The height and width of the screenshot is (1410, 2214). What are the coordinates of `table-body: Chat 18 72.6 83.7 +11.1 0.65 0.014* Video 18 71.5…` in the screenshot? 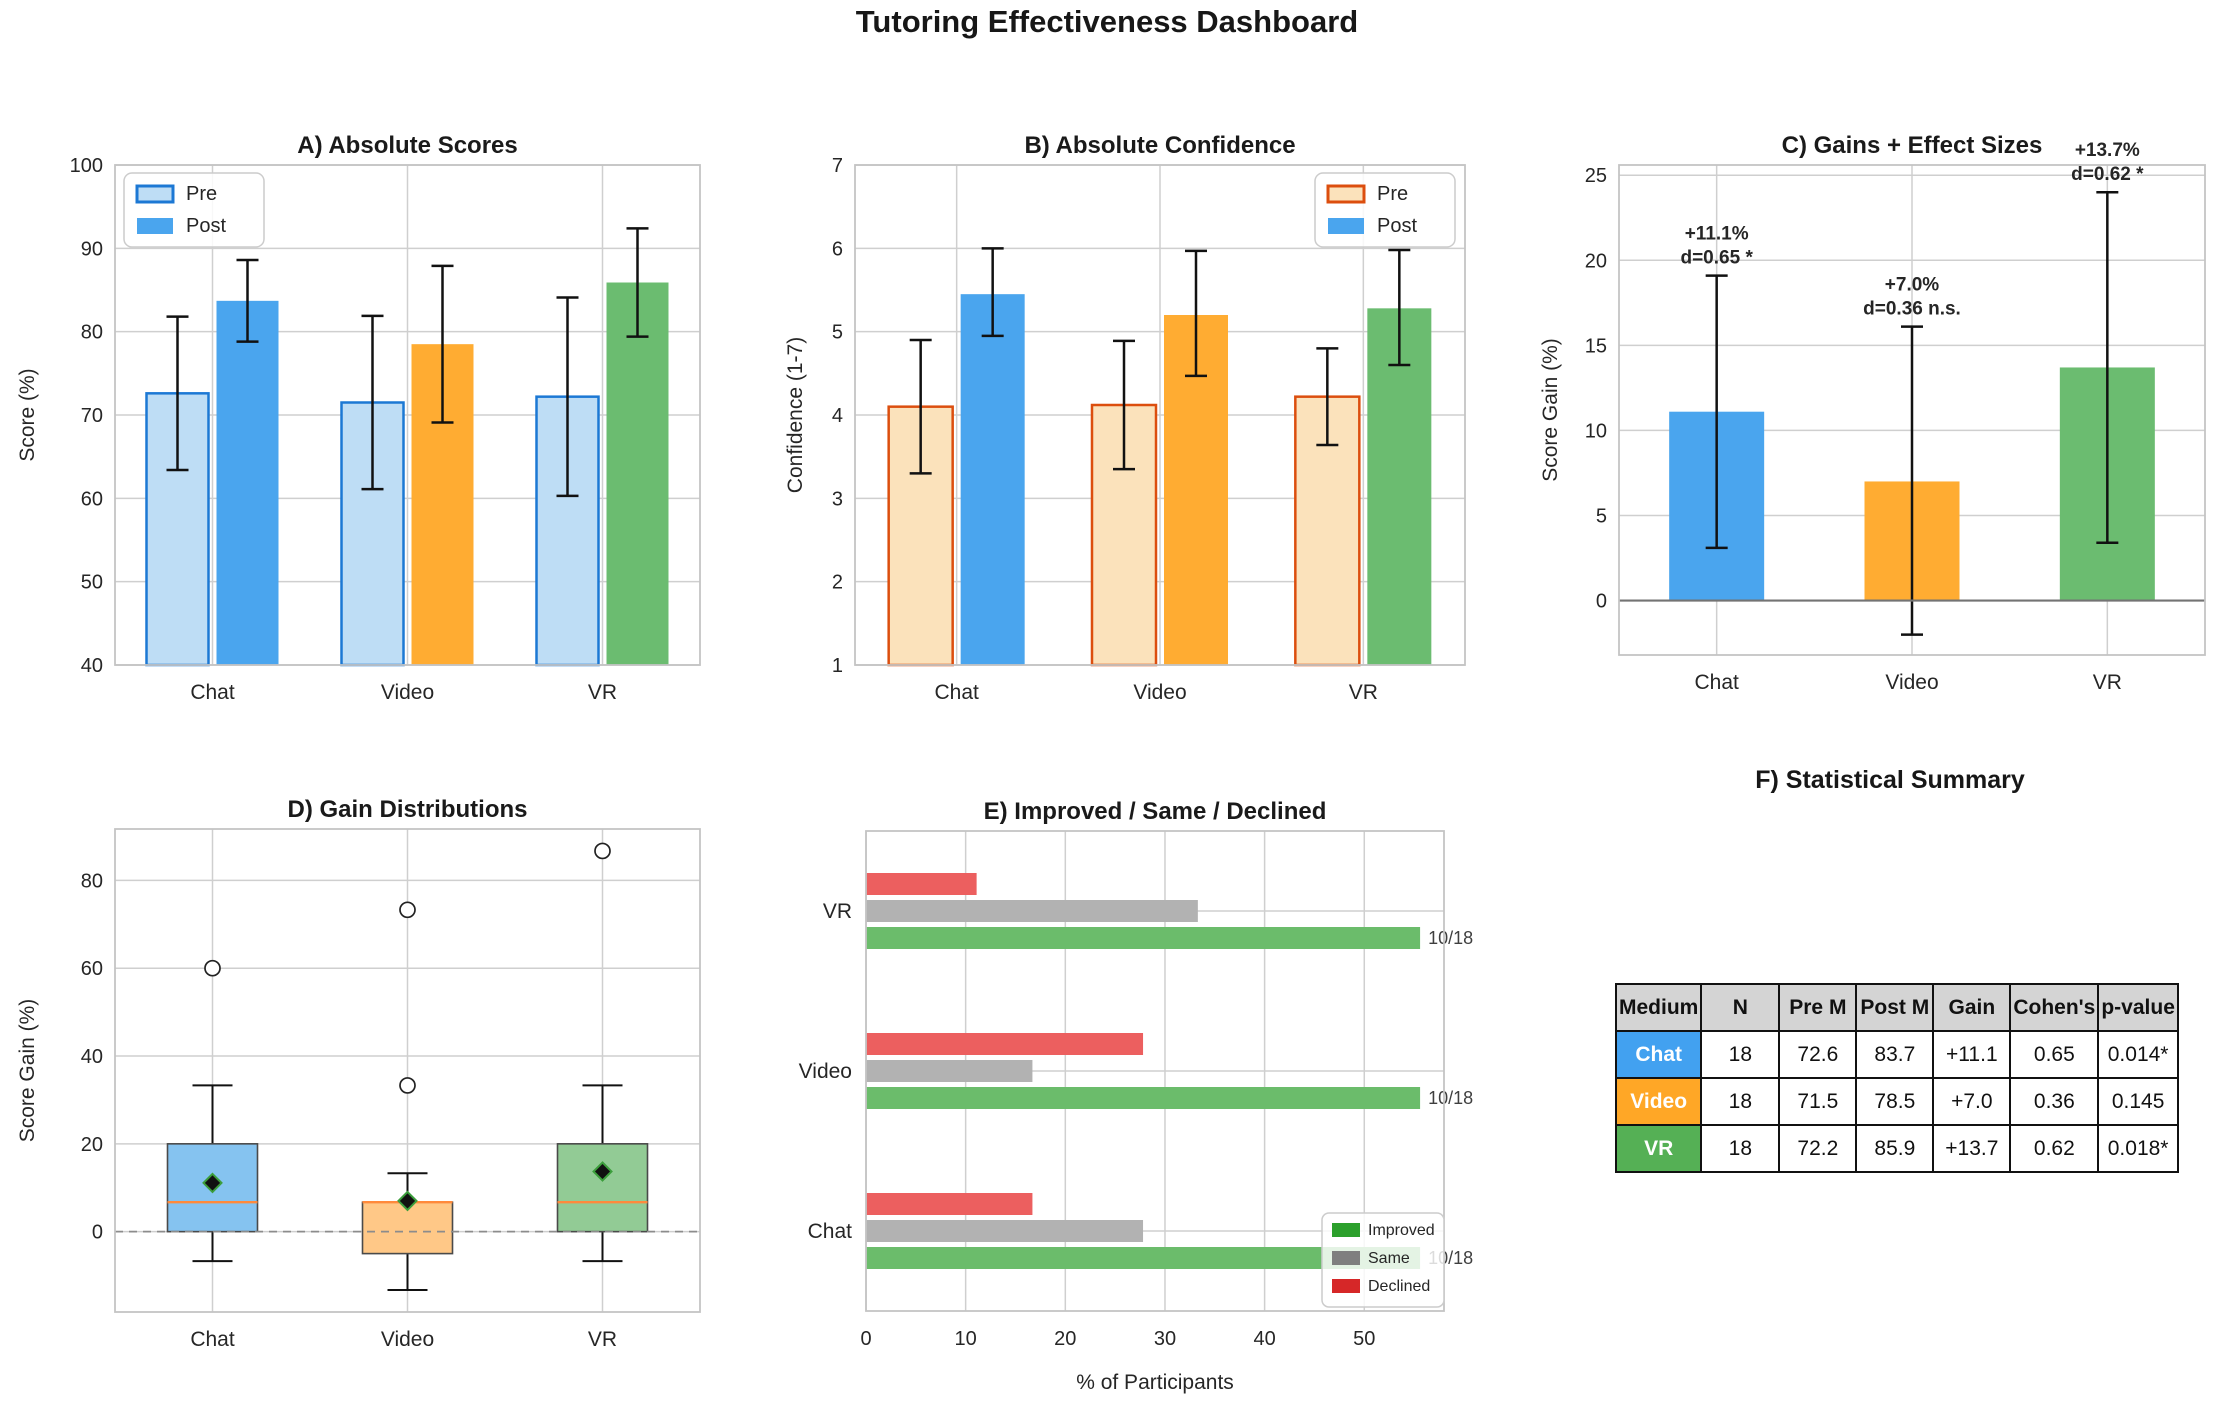 It's located at (1896, 1101).